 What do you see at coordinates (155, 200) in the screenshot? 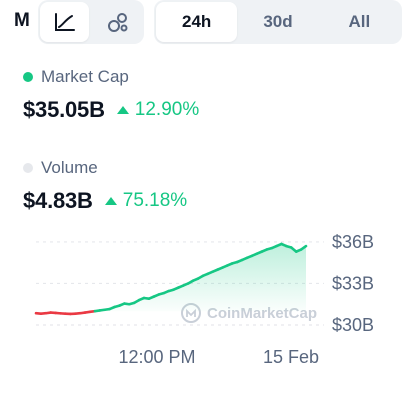
I see `volume-change-value: 75.18%` at bounding box center [155, 200].